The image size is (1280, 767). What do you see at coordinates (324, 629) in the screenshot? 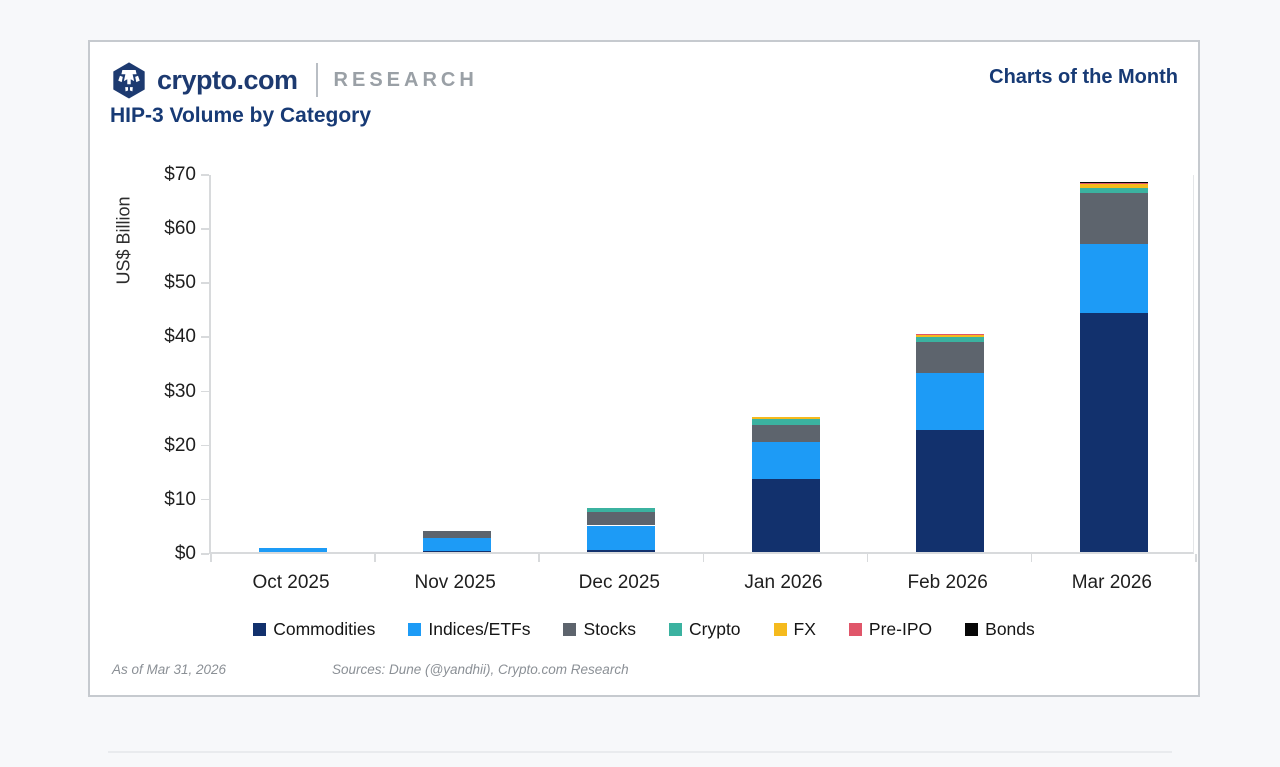
I see `legend-label: Commodities` at bounding box center [324, 629].